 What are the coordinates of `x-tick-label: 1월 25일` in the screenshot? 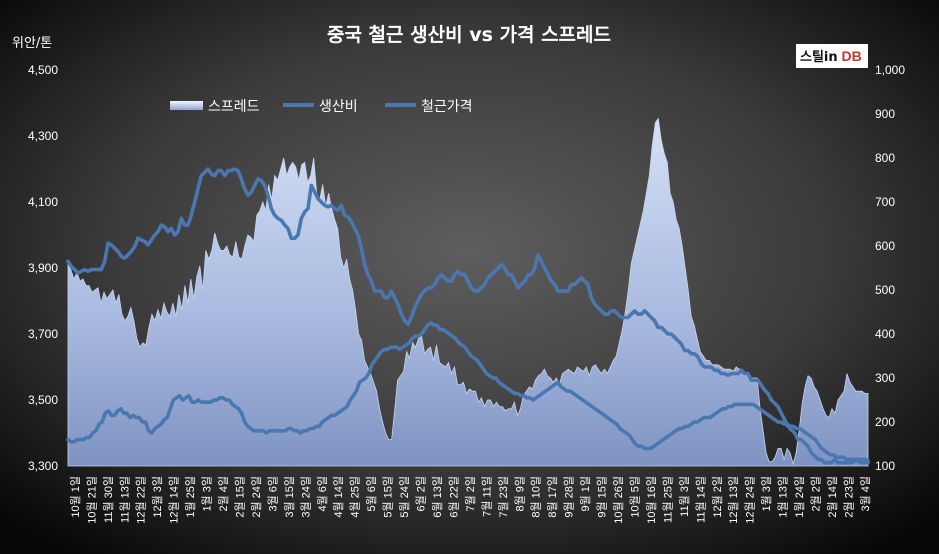 It's located at (190, 497).